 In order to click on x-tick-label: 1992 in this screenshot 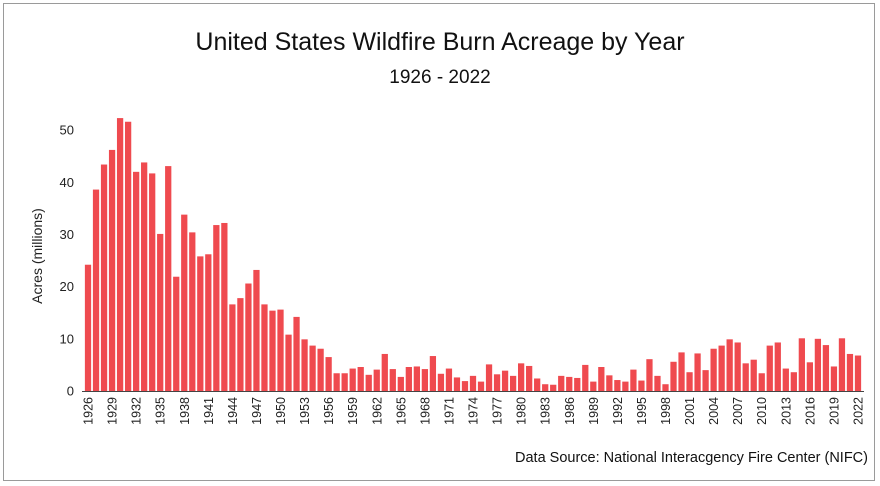, I will do `click(618, 411)`.